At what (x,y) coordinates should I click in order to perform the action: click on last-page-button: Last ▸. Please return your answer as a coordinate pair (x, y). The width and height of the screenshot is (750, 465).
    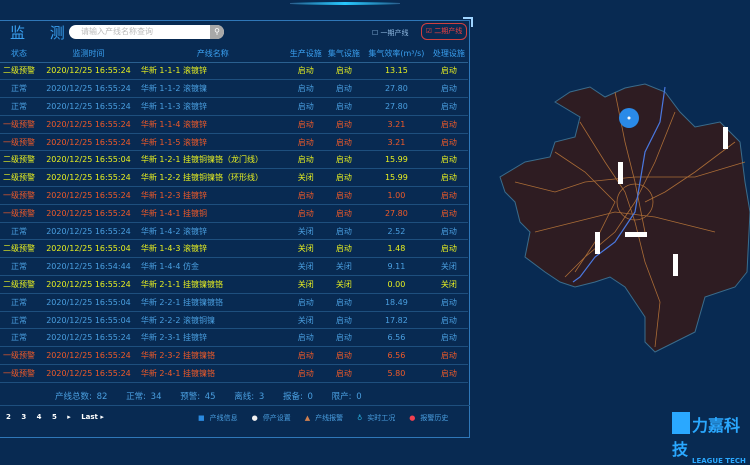
    Looking at the image, I should click on (92, 417).